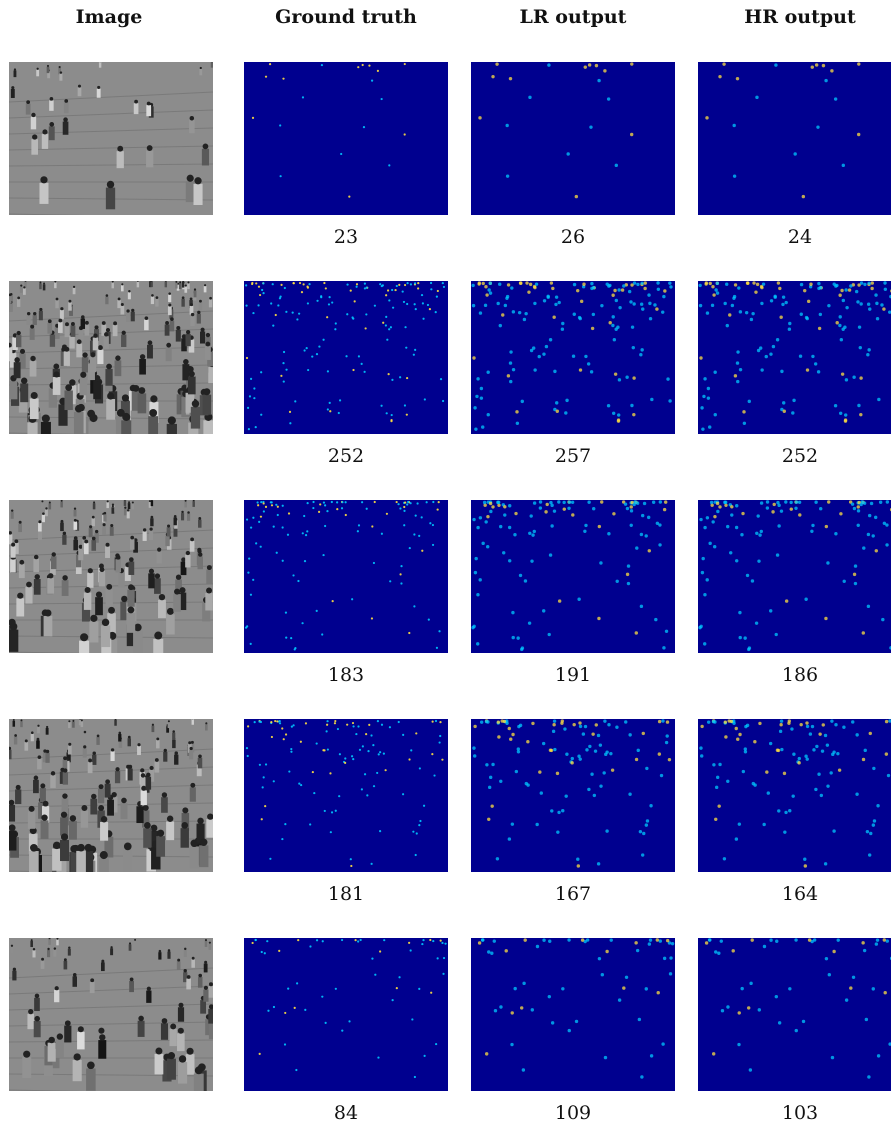  What do you see at coordinates (794, 576) in the screenshot?
I see `density-map-hr-output` at bounding box center [794, 576].